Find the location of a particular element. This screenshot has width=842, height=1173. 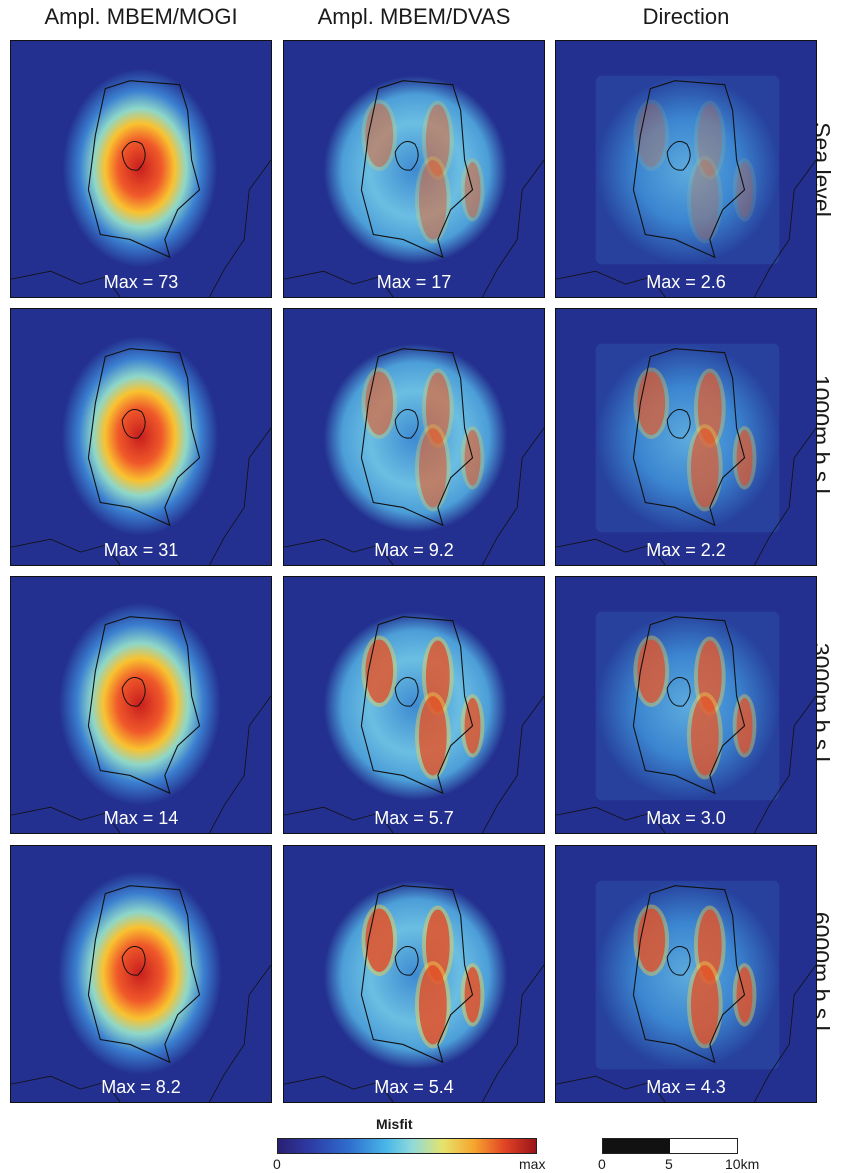

max-label: Max = 14 is located at coordinates (141, 818).